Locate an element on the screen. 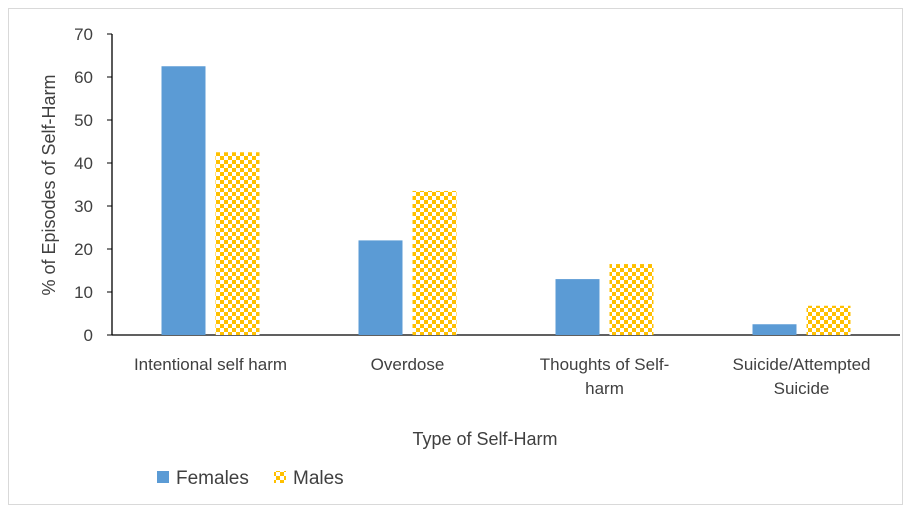  category-label: harm is located at coordinates (604, 388).